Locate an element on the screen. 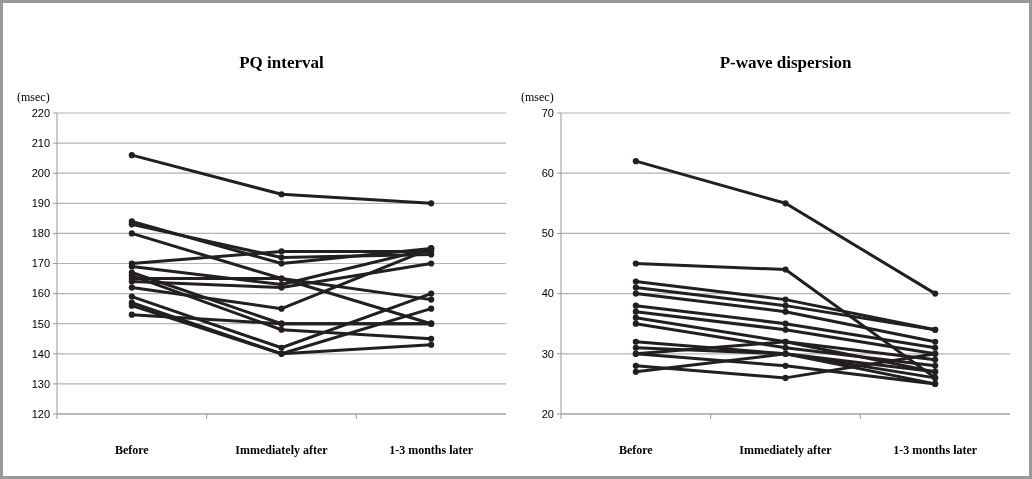 This screenshot has width=1032, height=479. y-tick-label: 70 is located at coordinates (547, 112).